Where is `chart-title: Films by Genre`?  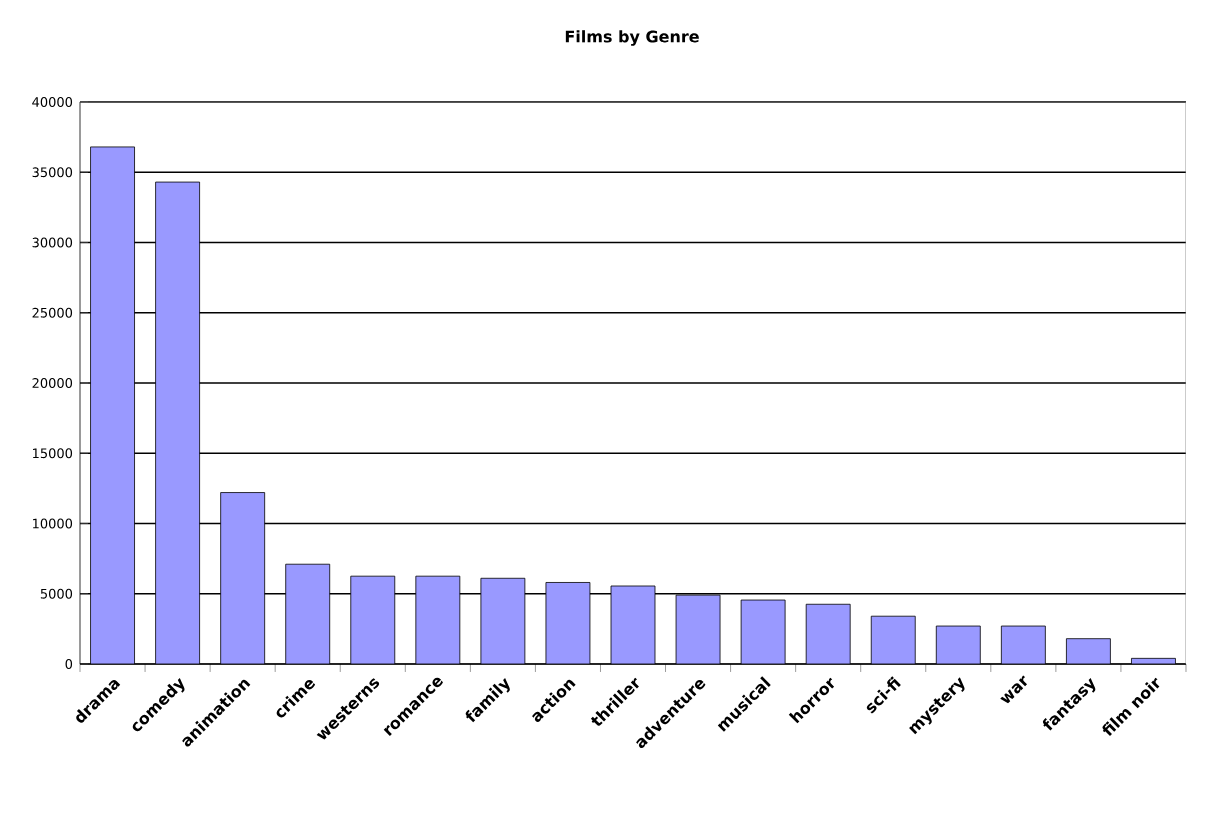
chart-title: Films by Genre is located at coordinates (632, 38).